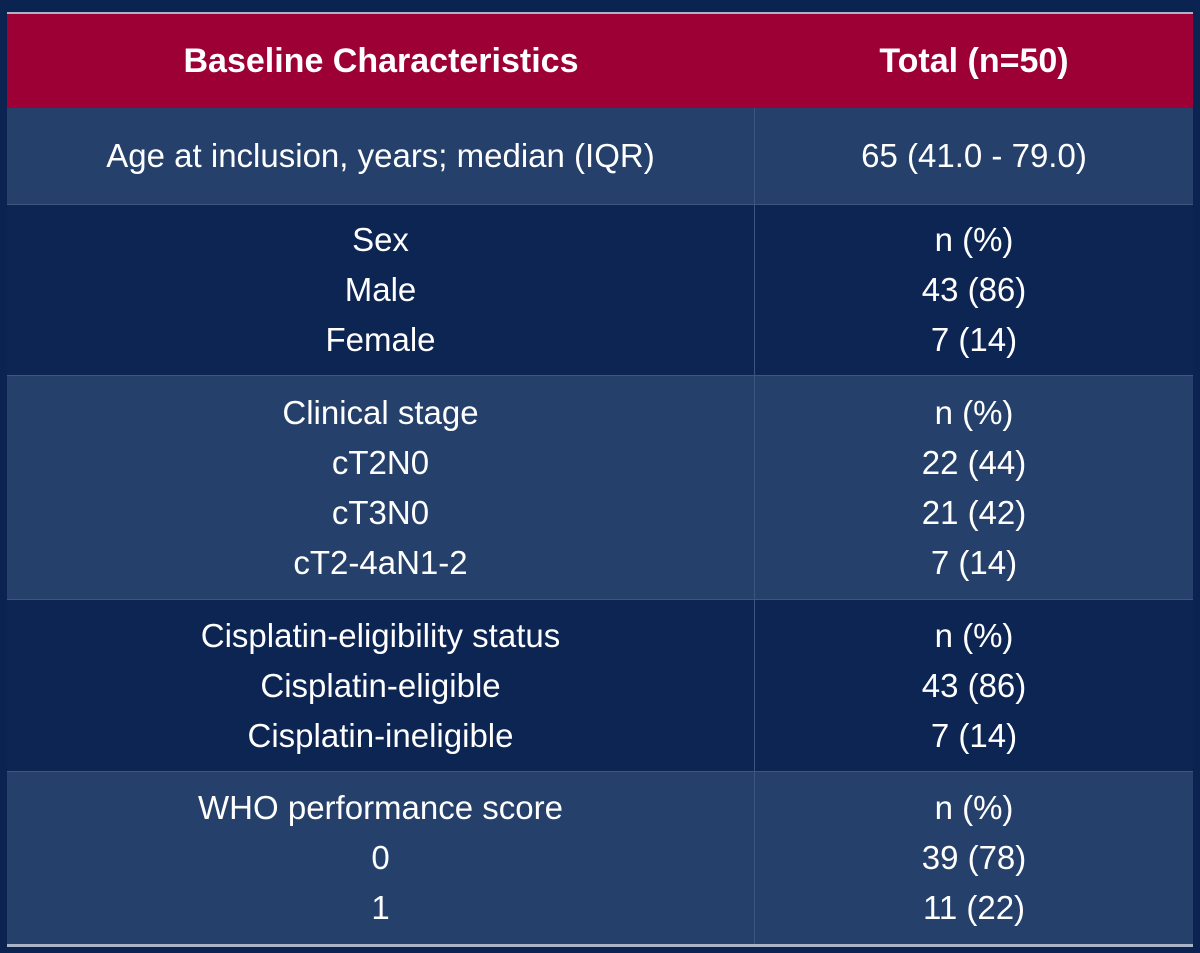 This screenshot has height=953, width=1200. Describe the element at coordinates (380, 239) in the screenshot. I see `cell-text: Sex` at that location.